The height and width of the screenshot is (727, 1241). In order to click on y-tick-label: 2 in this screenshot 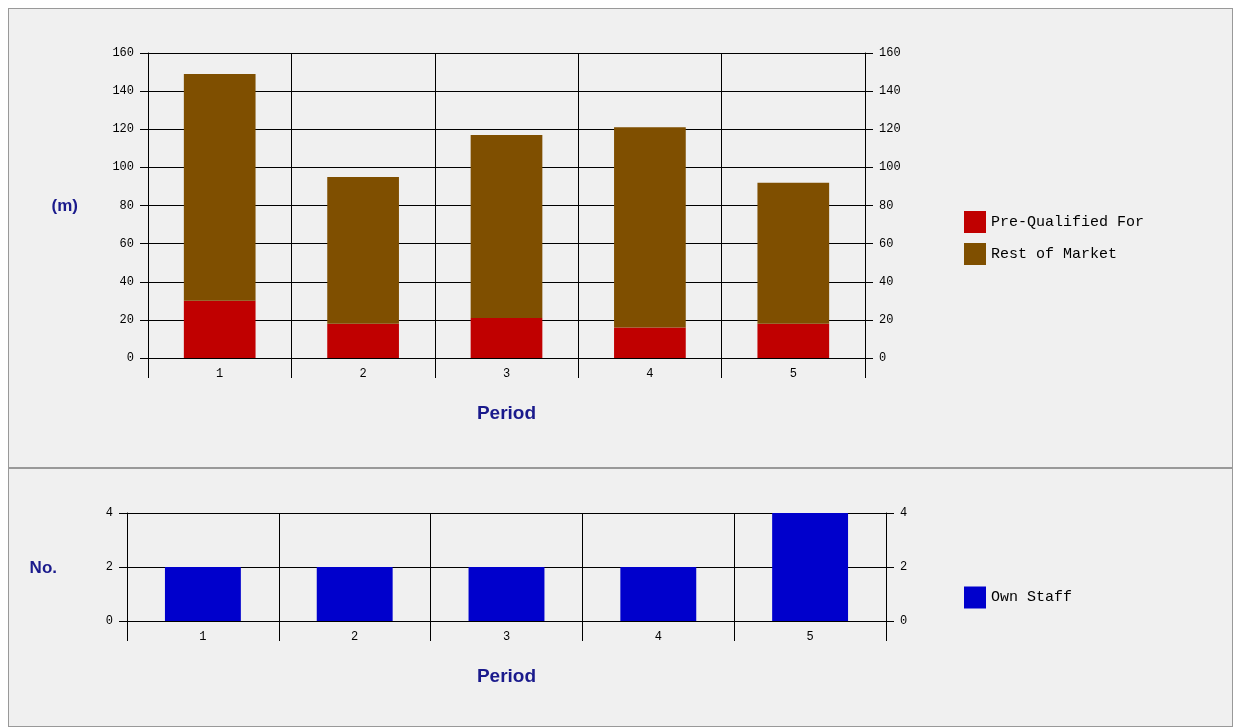, I will do `click(109, 567)`.